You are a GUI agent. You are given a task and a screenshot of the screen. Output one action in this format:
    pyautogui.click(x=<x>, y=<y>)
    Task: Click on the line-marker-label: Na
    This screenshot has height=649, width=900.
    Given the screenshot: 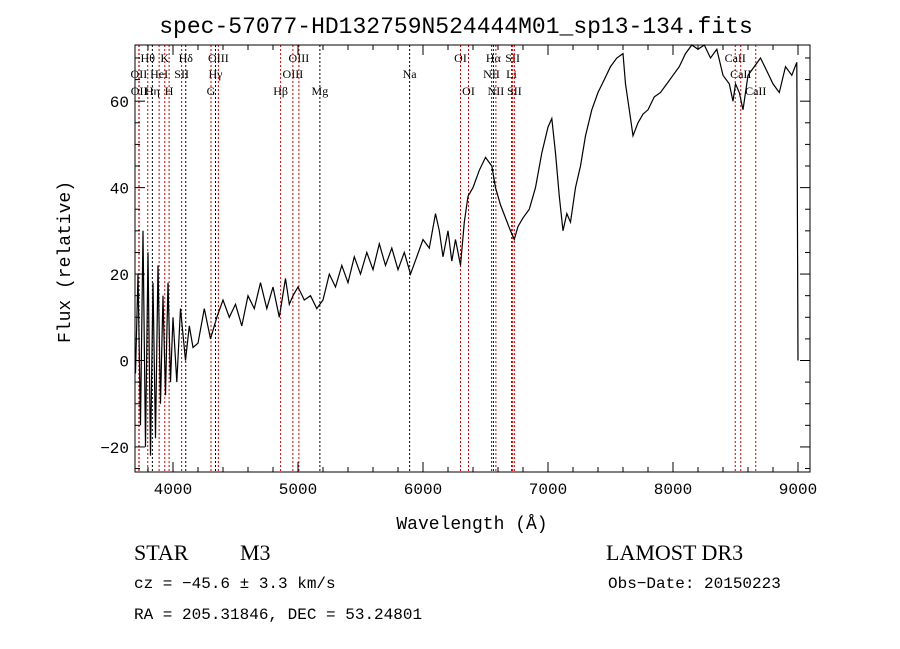 What is the action you would take?
    pyautogui.click(x=410, y=74)
    